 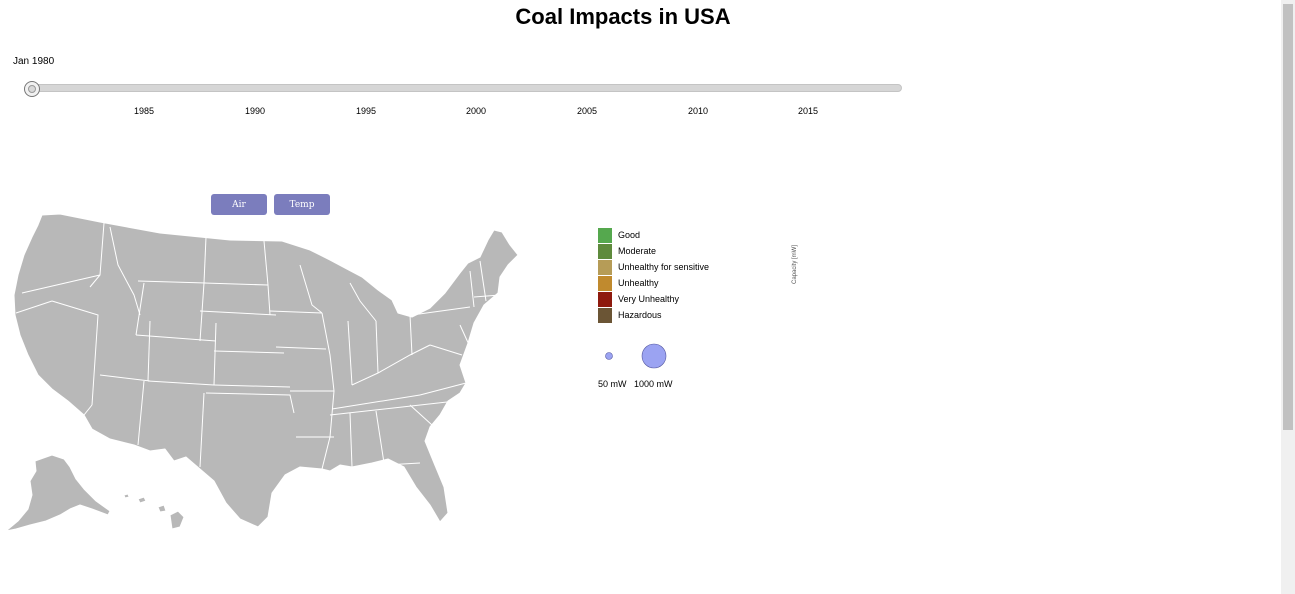 What do you see at coordinates (638, 283) in the screenshot?
I see `legend-label-unhealthy: Unhealthy` at bounding box center [638, 283].